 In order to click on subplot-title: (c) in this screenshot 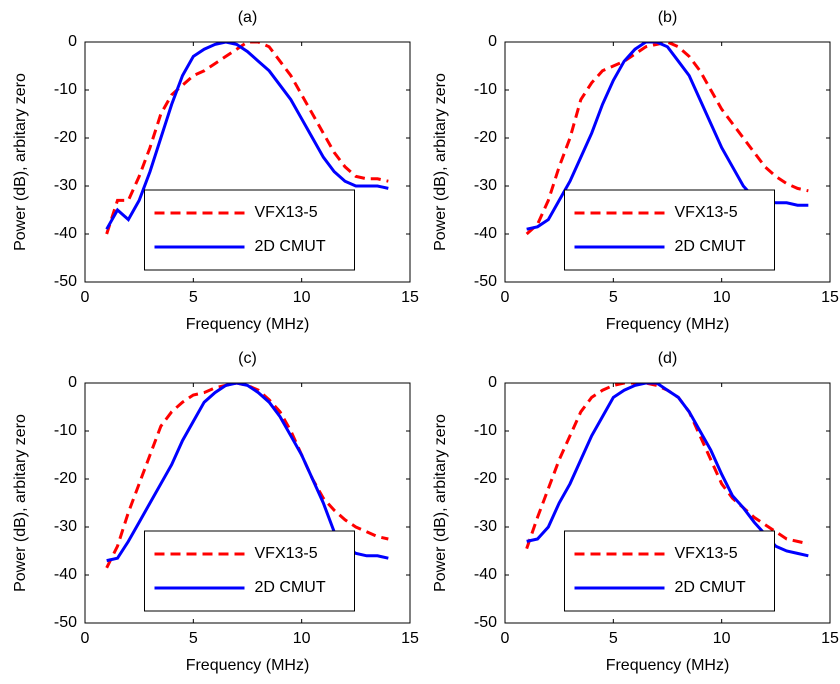, I will do `click(247, 358)`.